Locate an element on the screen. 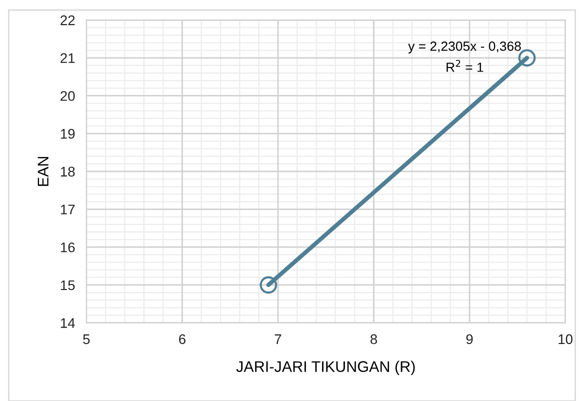  x-tick-label: 6 is located at coordinates (182, 339).